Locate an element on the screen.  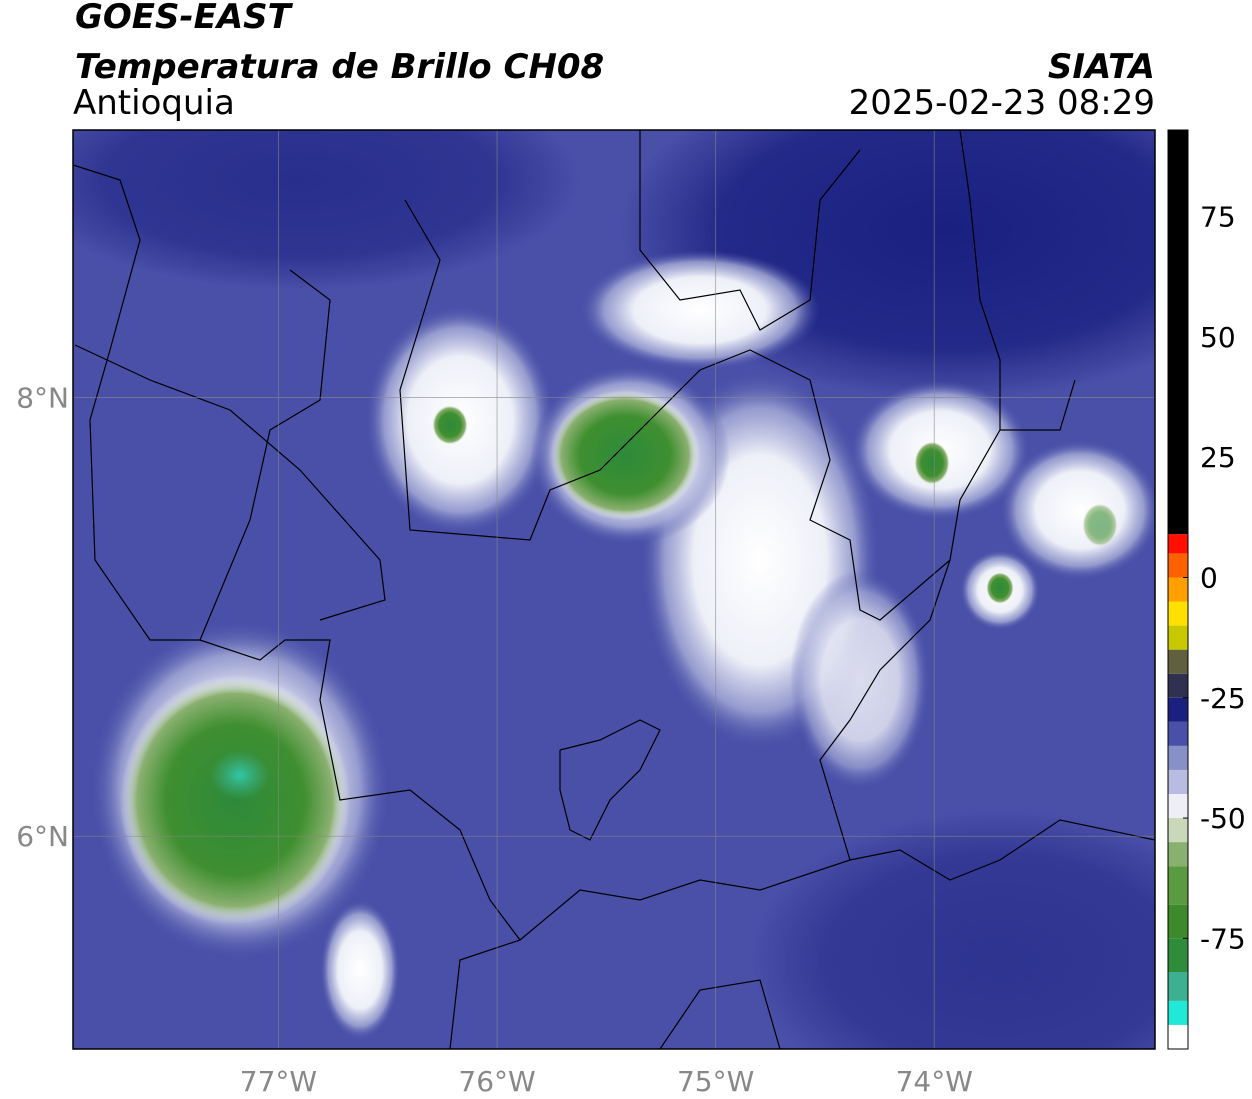
colorbar-tick-label: 0 is located at coordinates (1209, 577).